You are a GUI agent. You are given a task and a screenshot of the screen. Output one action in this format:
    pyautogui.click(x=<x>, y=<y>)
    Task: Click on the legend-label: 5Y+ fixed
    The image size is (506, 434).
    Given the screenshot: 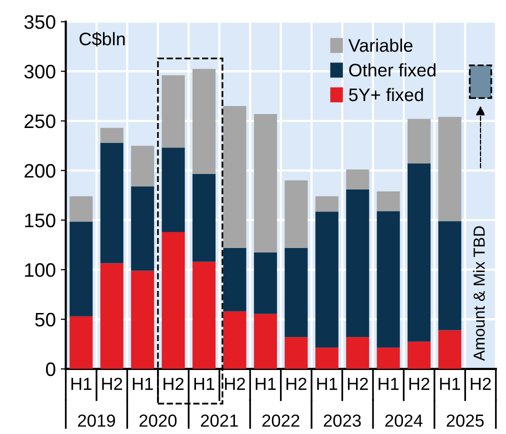 What is the action you would take?
    pyautogui.click(x=386, y=95)
    